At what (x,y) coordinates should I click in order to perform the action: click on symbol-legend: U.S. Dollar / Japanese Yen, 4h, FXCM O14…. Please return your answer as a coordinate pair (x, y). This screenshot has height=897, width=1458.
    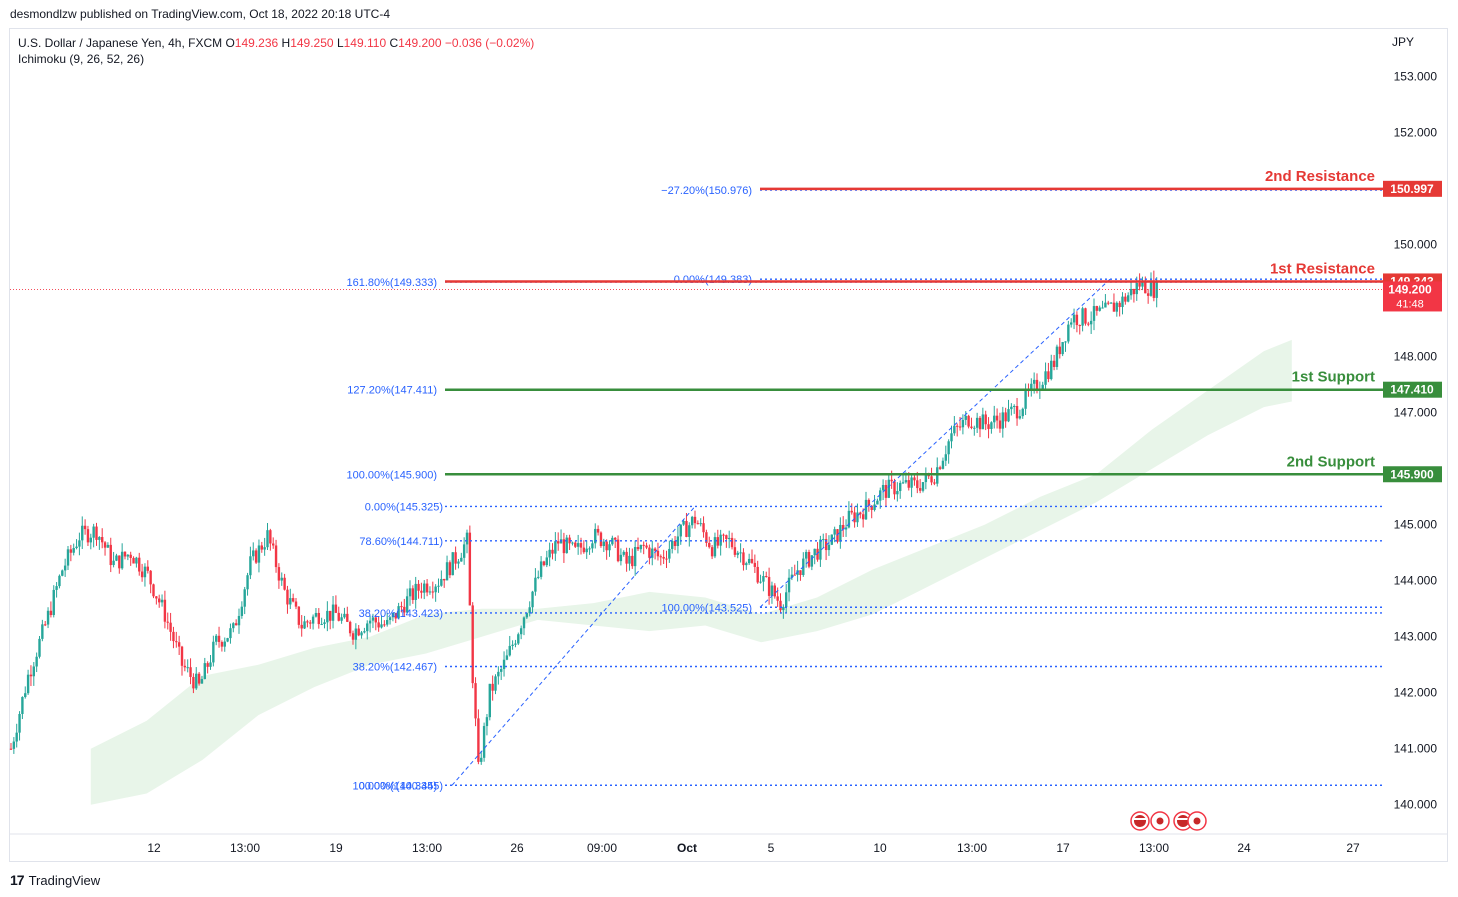
    Looking at the image, I should click on (276, 43).